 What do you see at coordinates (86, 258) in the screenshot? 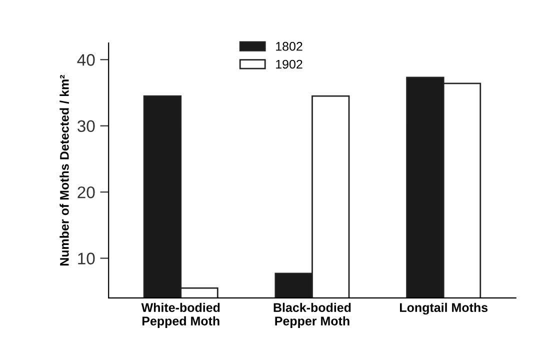
I see `y-tick-label: 10` at bounding box center [86, 258].